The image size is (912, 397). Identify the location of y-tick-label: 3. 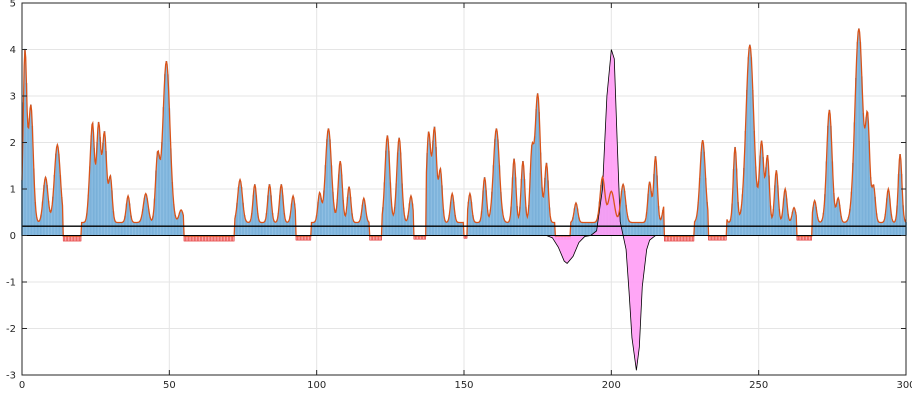
(13, 97).